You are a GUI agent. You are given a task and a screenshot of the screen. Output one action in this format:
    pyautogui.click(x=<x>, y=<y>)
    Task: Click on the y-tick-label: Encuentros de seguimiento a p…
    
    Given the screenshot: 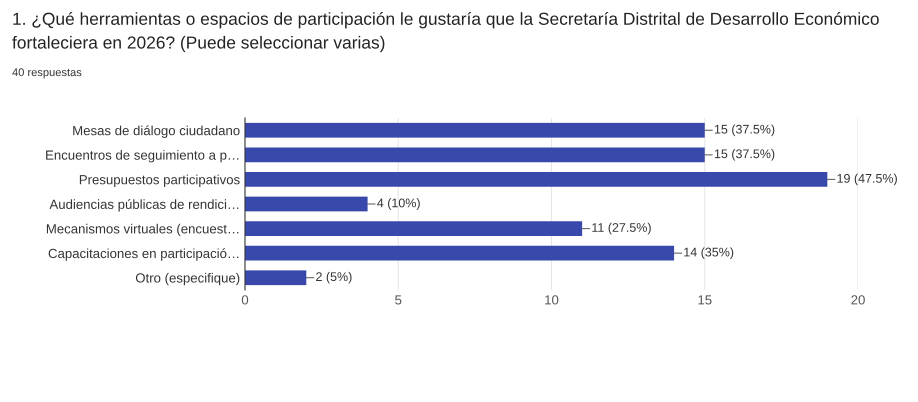 What is the action you would take?
    pyautogui.click(x=142, y=156)
    